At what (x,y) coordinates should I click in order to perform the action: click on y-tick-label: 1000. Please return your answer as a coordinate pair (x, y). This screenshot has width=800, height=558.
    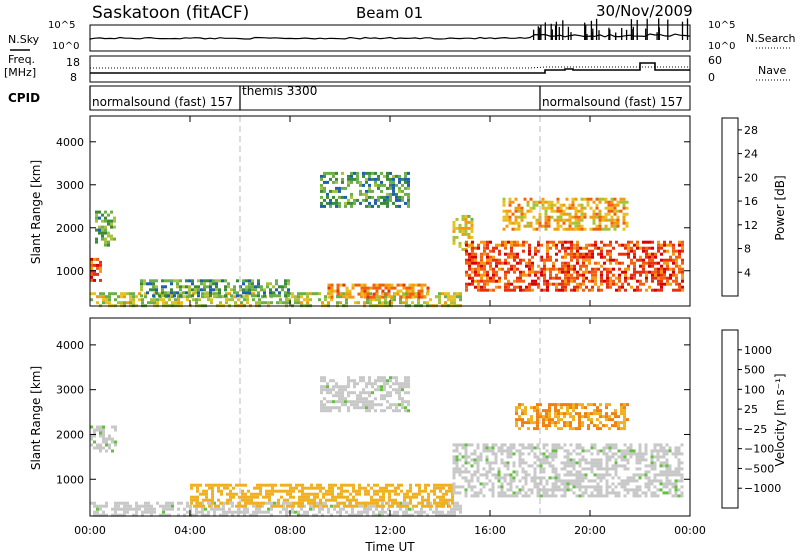
    Looking at the image, I should click on (70, 479).